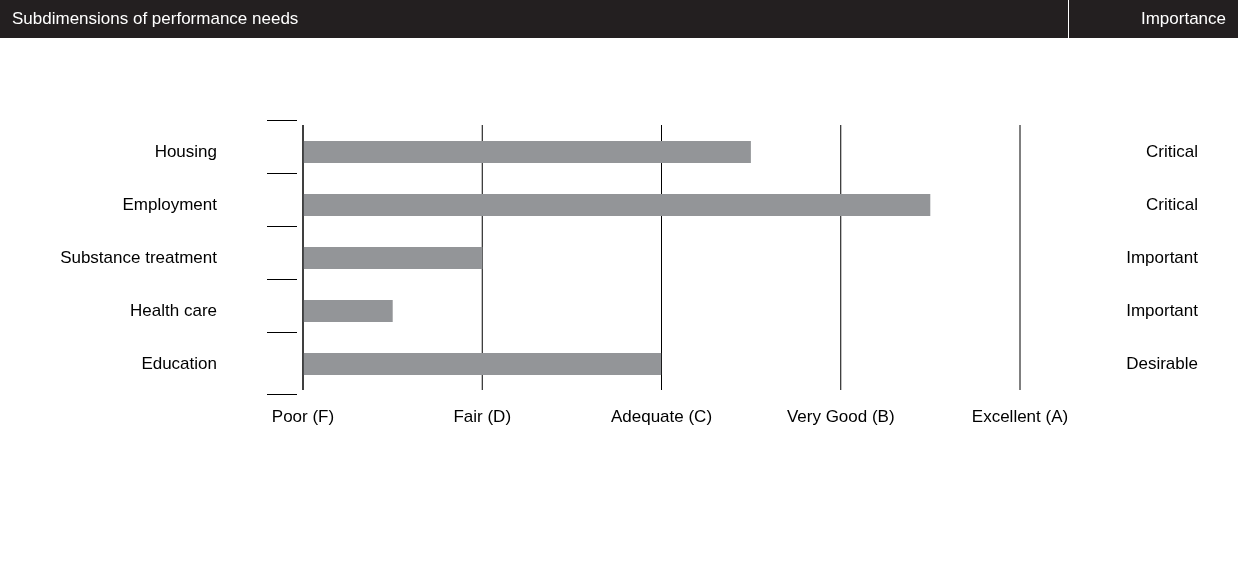 This screenshot has height=571, width=1238. What do you see at coordinates (185, 151) in the screenshot?
I see `y-tick-label: Housing` at bounding box center [185, 151].